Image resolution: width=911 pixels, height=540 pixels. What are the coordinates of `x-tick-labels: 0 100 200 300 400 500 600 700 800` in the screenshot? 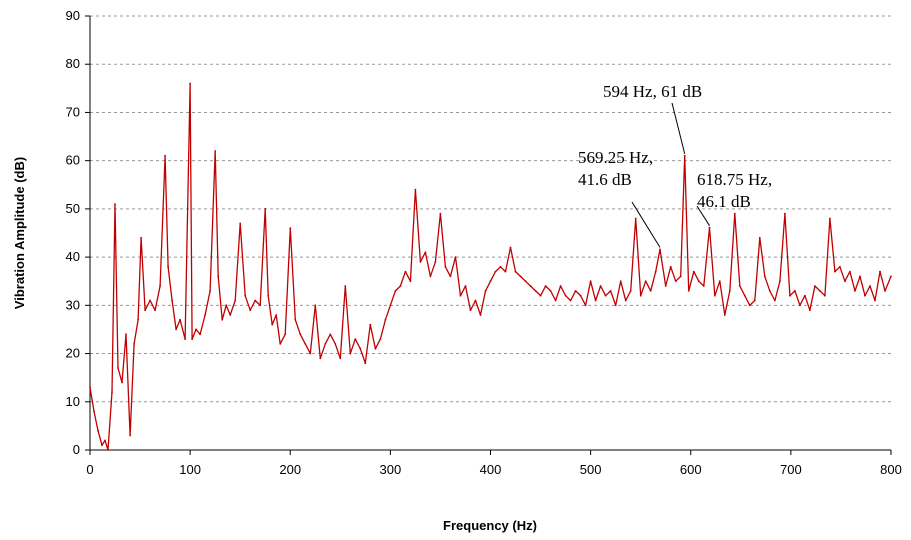 It's located at (494, 463).